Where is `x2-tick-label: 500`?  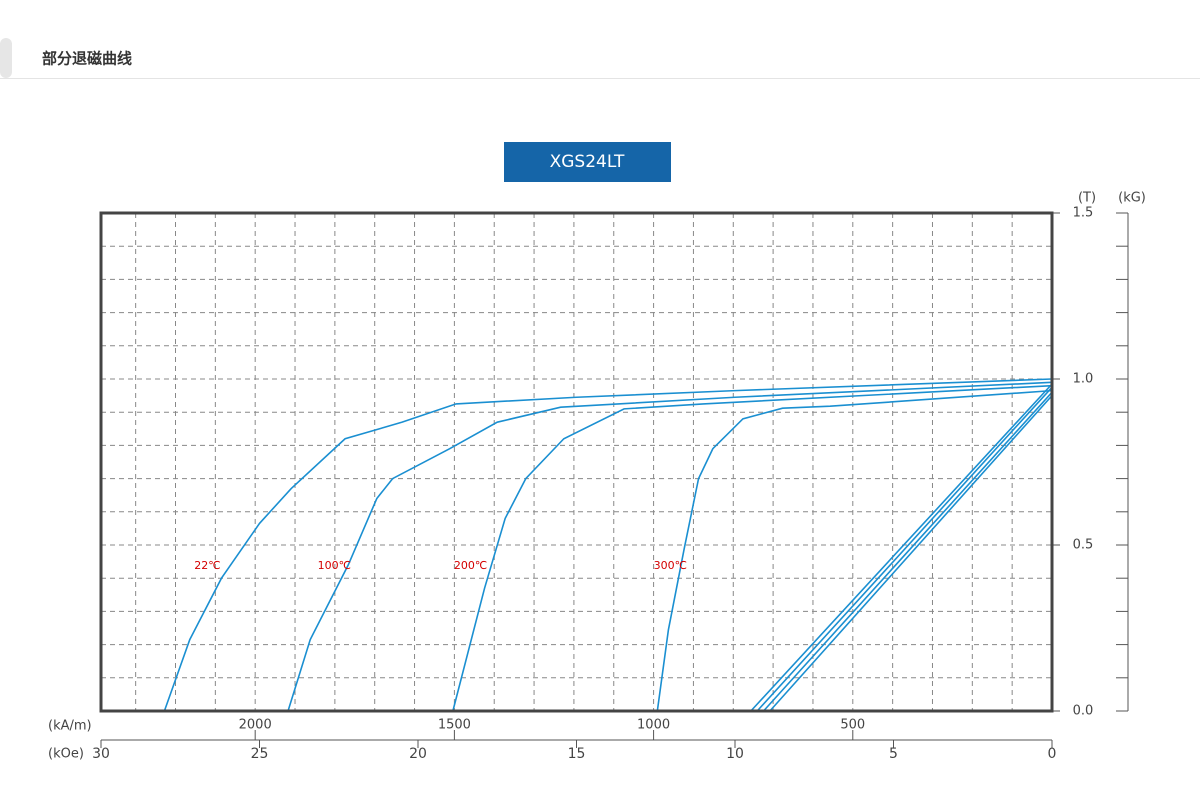
x2-tick-label: 500 is located at coordinates (852, 725).